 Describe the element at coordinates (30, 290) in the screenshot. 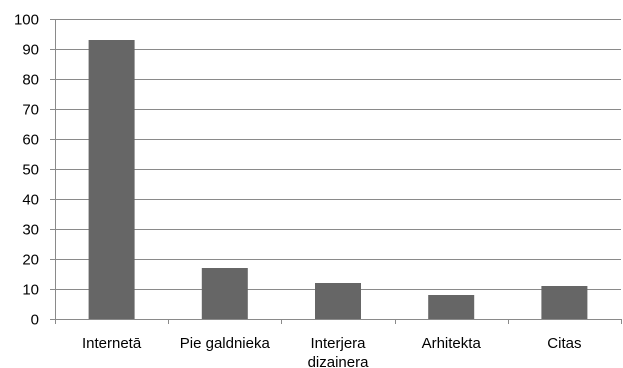

I see `y-tick-label: 10` at that location.